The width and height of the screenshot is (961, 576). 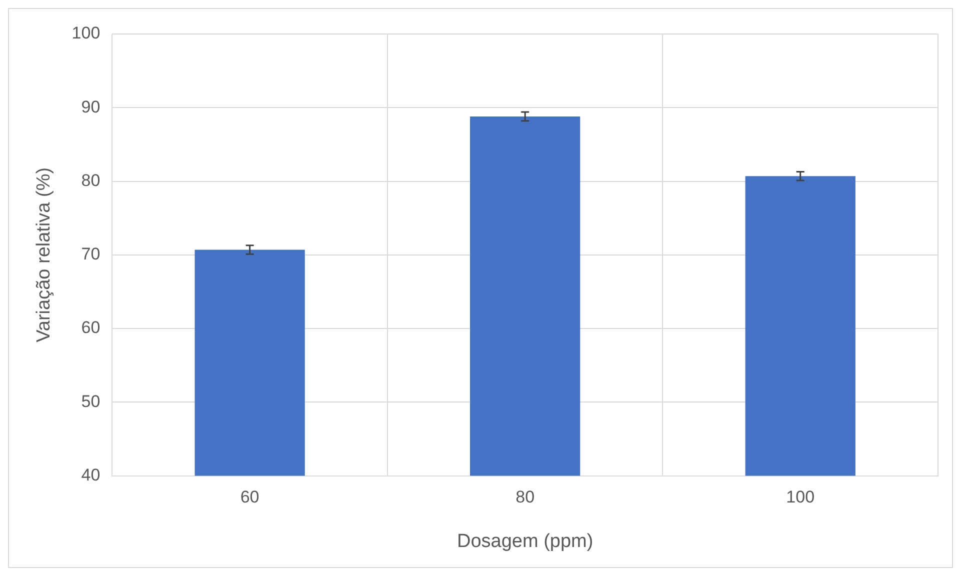 What do you see at coordinates (44, 254) in the screenshot?
I see `y-axis-title: Variação relativa (%)` at bounding box center [44, 254].